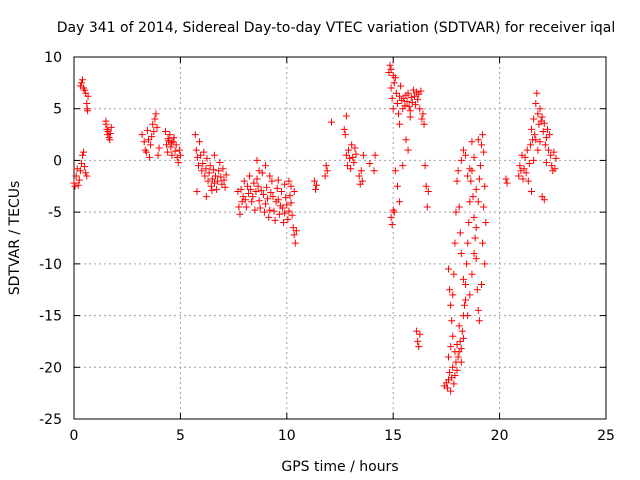 The image size is (640, 480). Describe the element at coordinates (15, 238) in the screenshot. I see `y-axis-label: SDTVAR / TECUs` at that location.